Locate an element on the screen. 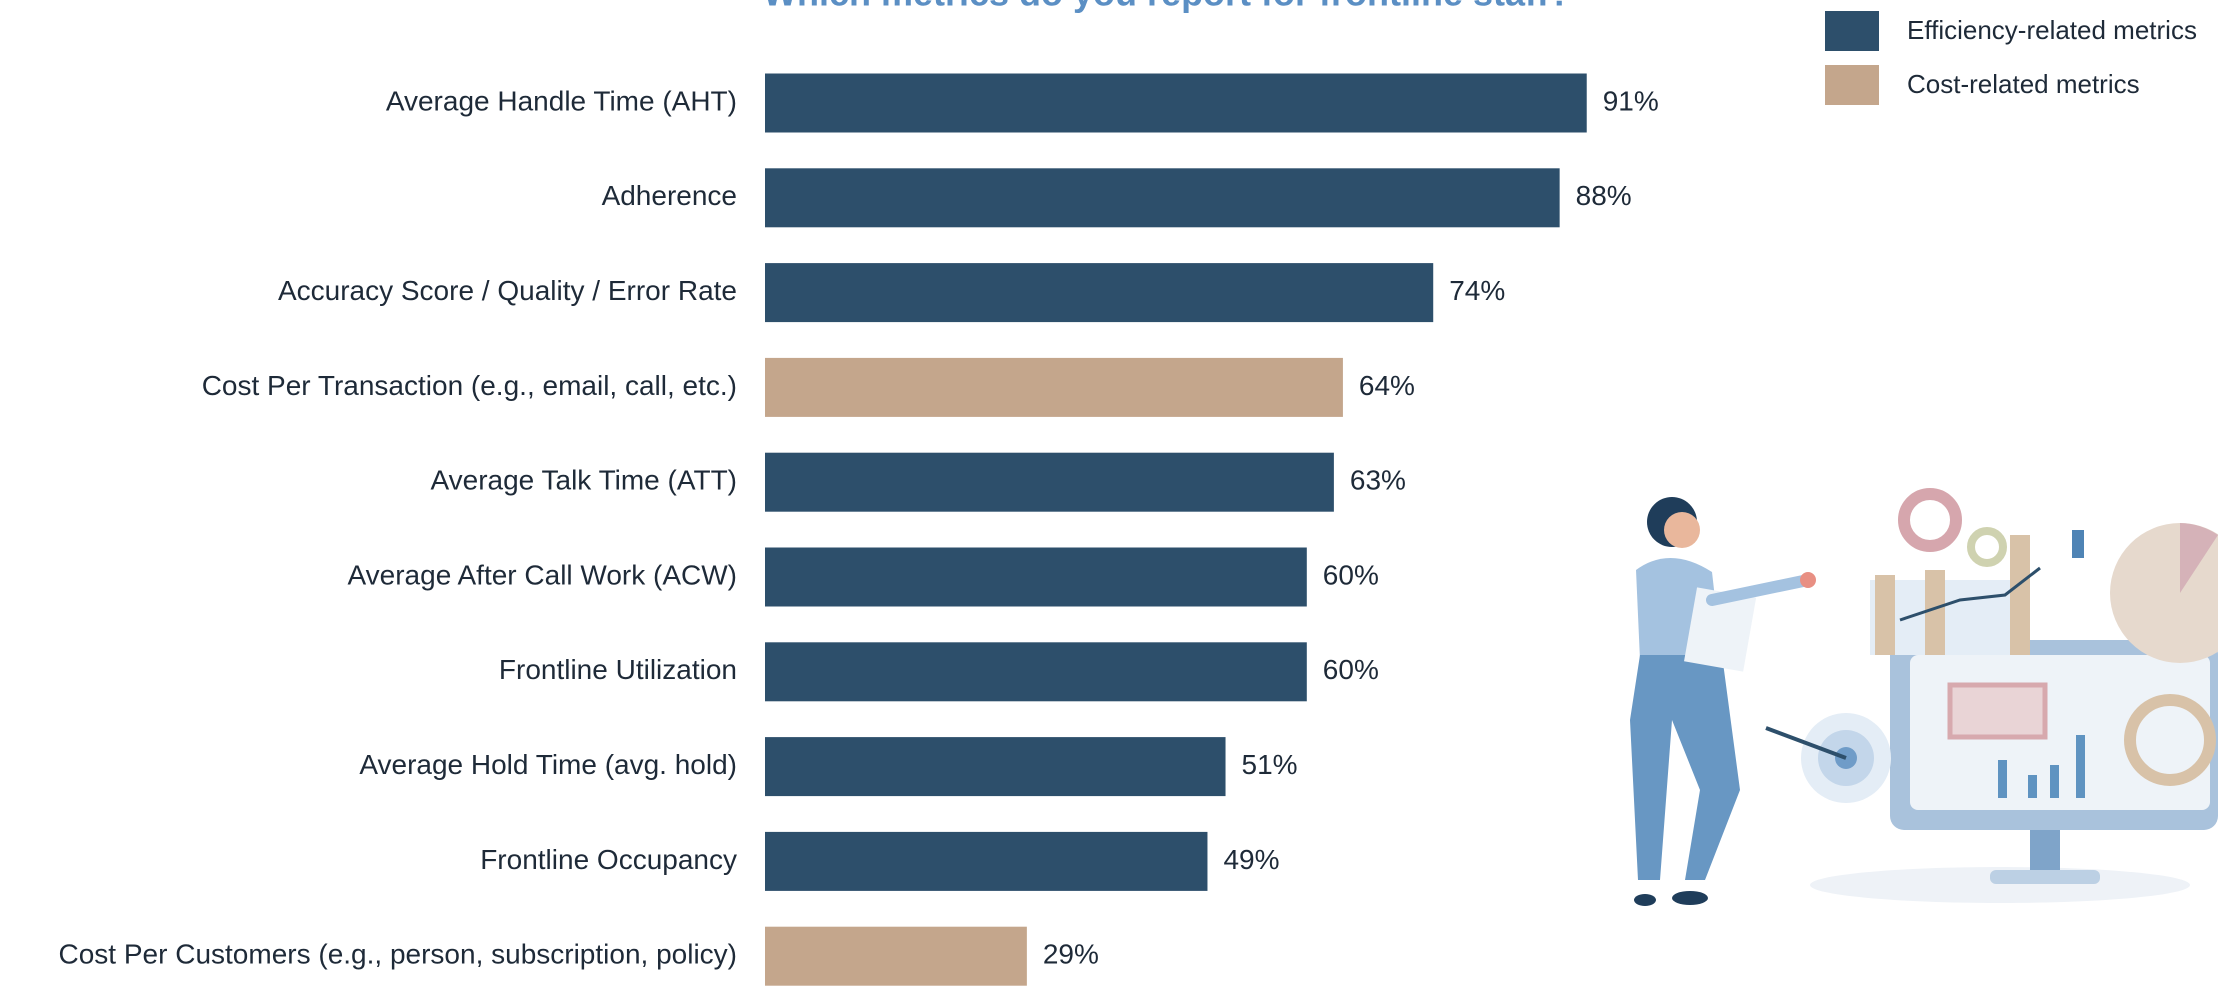 This screenshot has width=2218, height=986. y-tick-label: Frontline Utilization is located at coordinates (618, 669).